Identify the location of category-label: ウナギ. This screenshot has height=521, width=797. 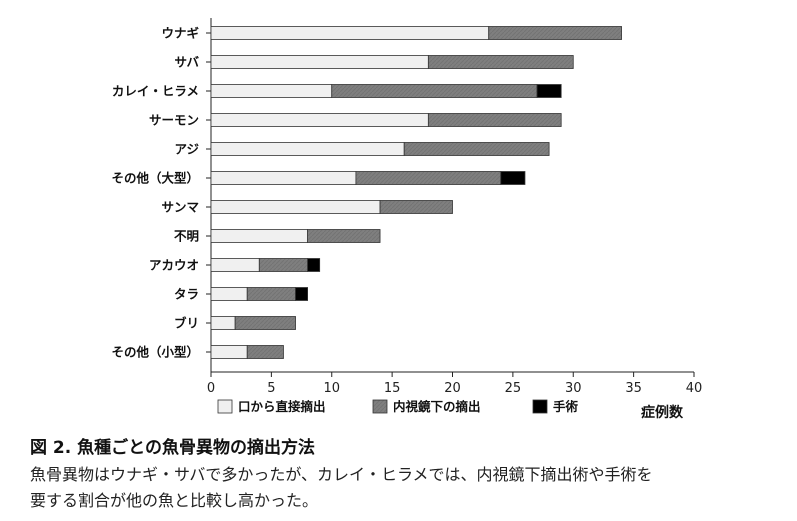
(180, 33).